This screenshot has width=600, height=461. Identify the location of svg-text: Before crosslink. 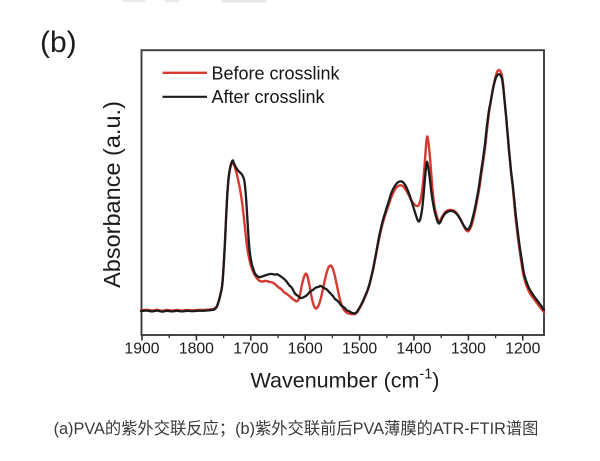
(276, 74).